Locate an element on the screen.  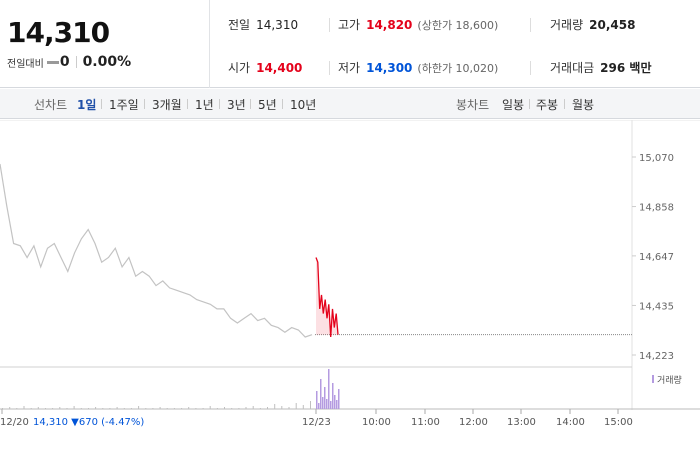
flat-dash-icon is located at coordinates (52, 62).